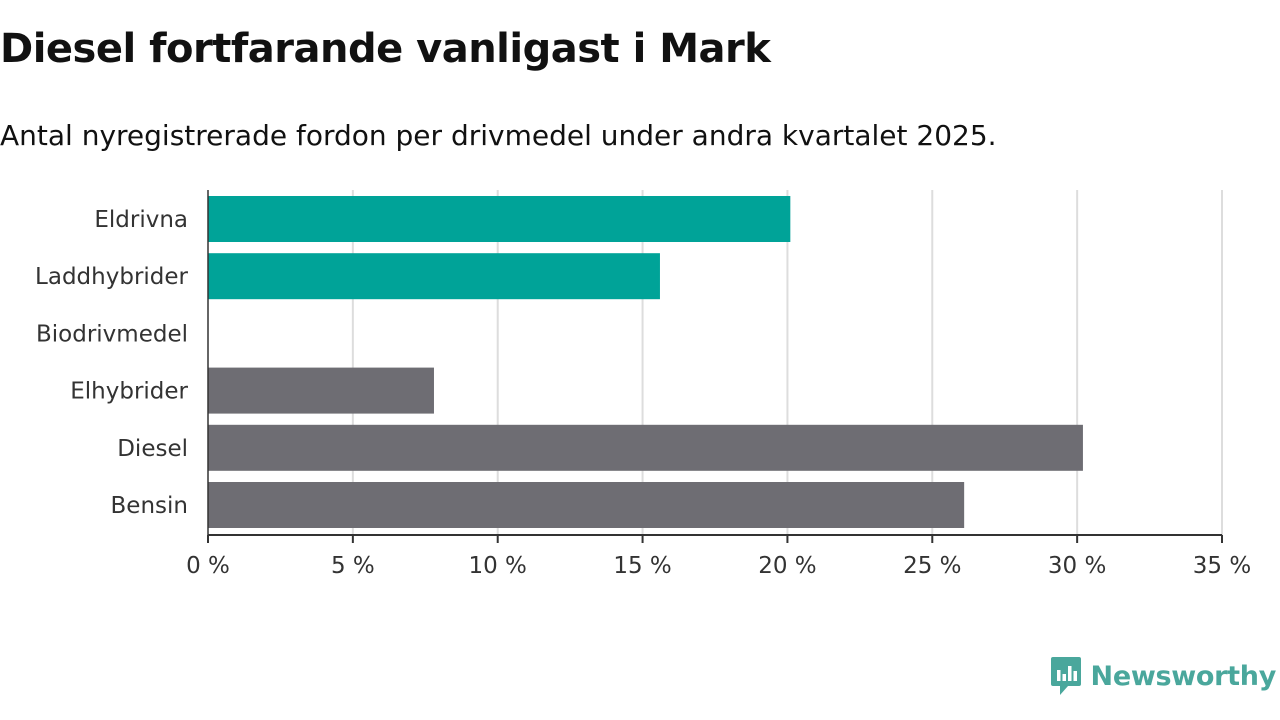 This screenshot has height=720, width=1280. I want to click on category-label: Diesel, so click(152, 449).